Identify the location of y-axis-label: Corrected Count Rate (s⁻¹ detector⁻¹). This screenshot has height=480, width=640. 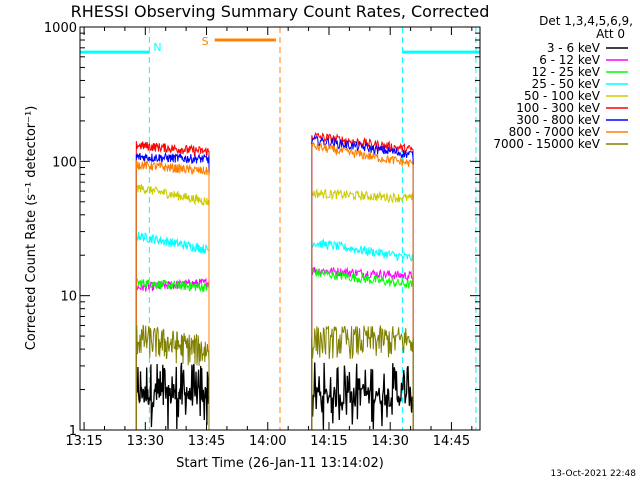
(31, 228).